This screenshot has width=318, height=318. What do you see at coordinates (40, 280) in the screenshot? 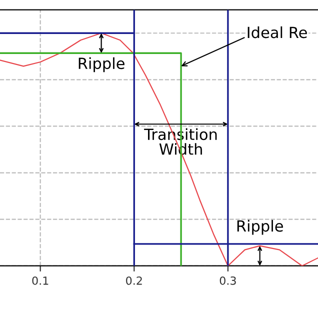
I see `x-tick-label: 0.1` at bounding box center [40, 280].